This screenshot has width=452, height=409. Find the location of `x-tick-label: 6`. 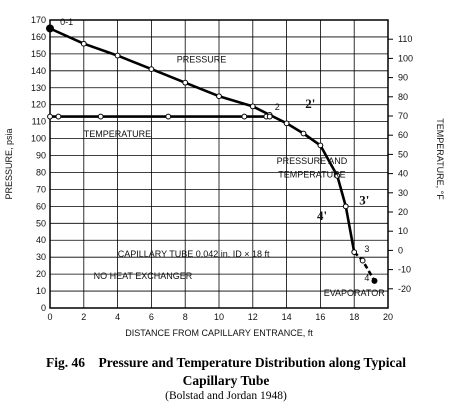

x-tick-label: 6 is located at coordinates (151, 317).